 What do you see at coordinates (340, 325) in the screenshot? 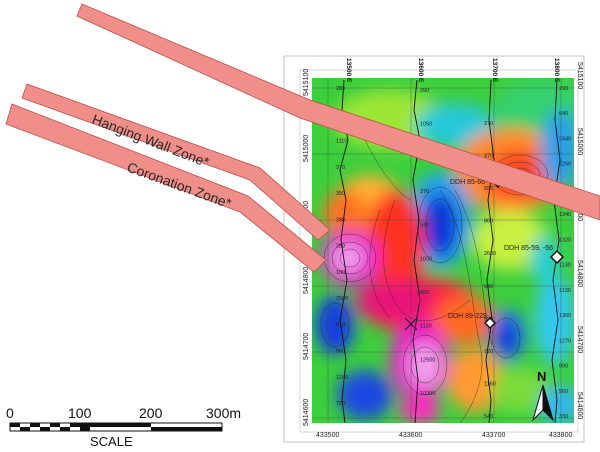
I see `sample-value: 810` at bounding box center [340, 325].